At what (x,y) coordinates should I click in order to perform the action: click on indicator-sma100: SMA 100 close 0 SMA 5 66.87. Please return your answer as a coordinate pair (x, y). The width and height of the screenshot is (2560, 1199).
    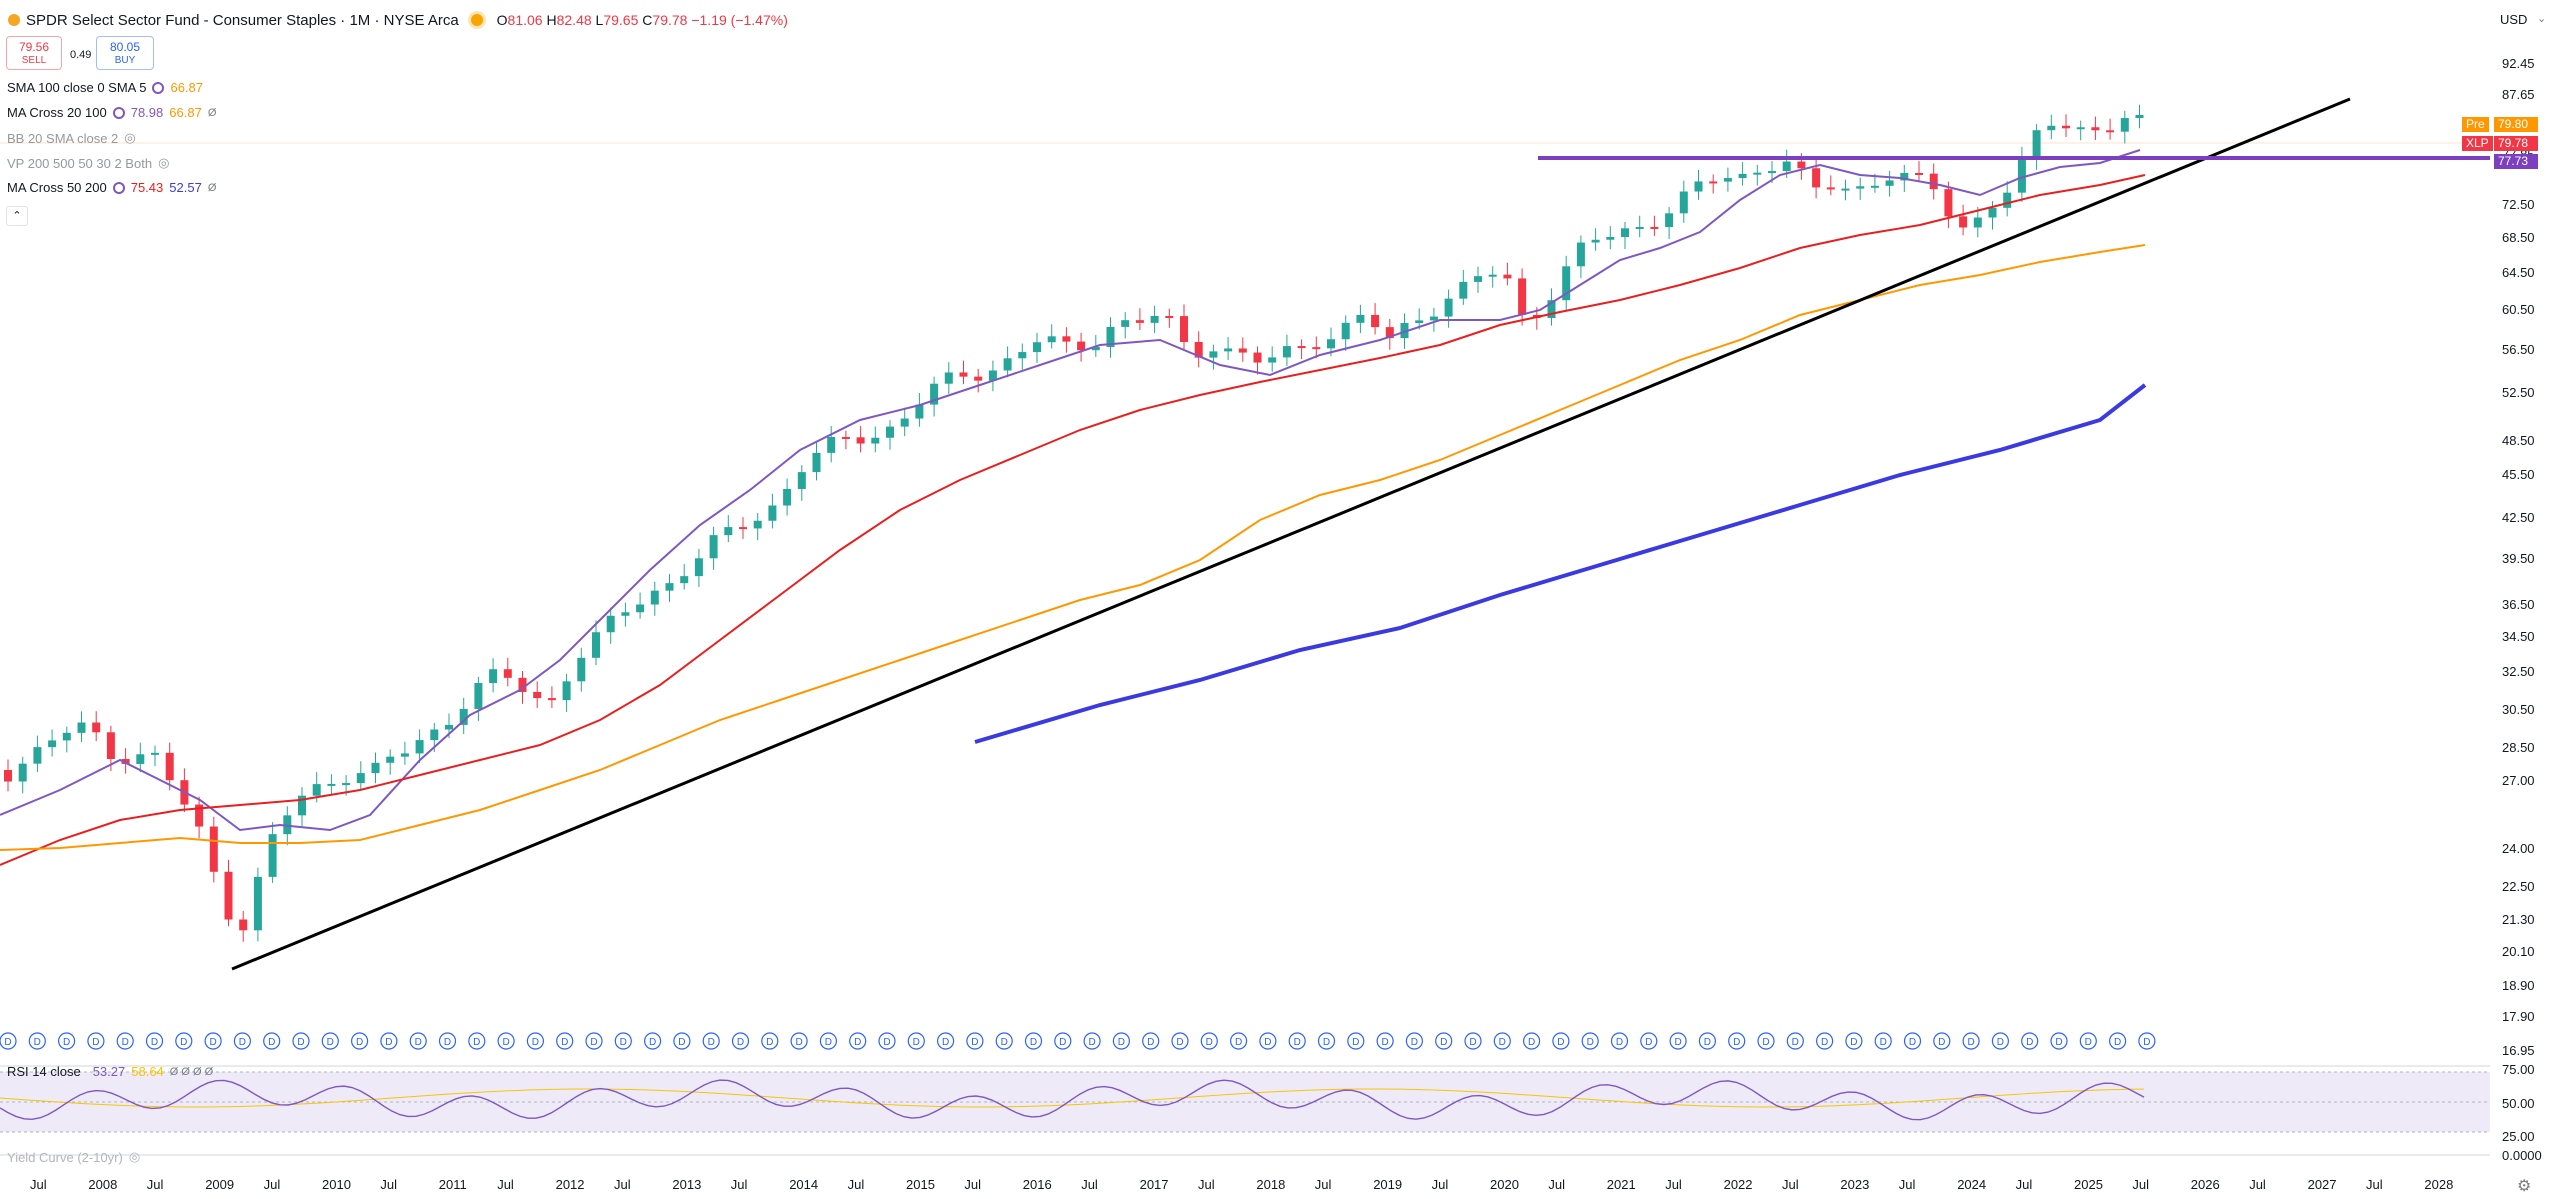
    Looking at the image, I should click on (105, 87).